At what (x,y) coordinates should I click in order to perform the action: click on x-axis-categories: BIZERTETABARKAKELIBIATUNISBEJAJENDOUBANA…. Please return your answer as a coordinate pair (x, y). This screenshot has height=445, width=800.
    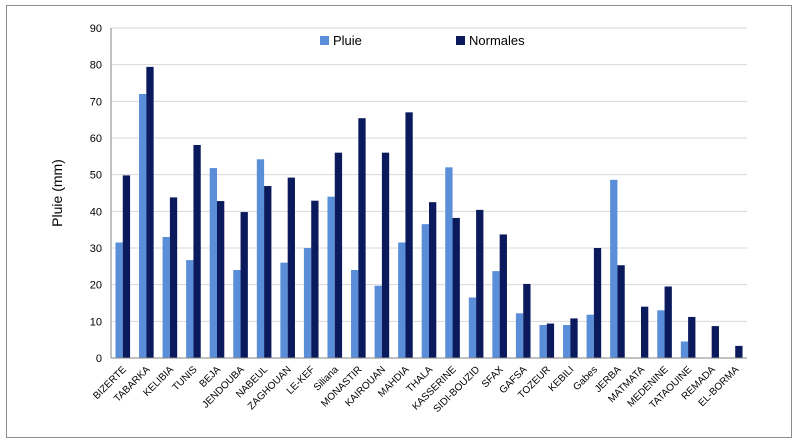
    Looking at the image, I should click on (416, 389).